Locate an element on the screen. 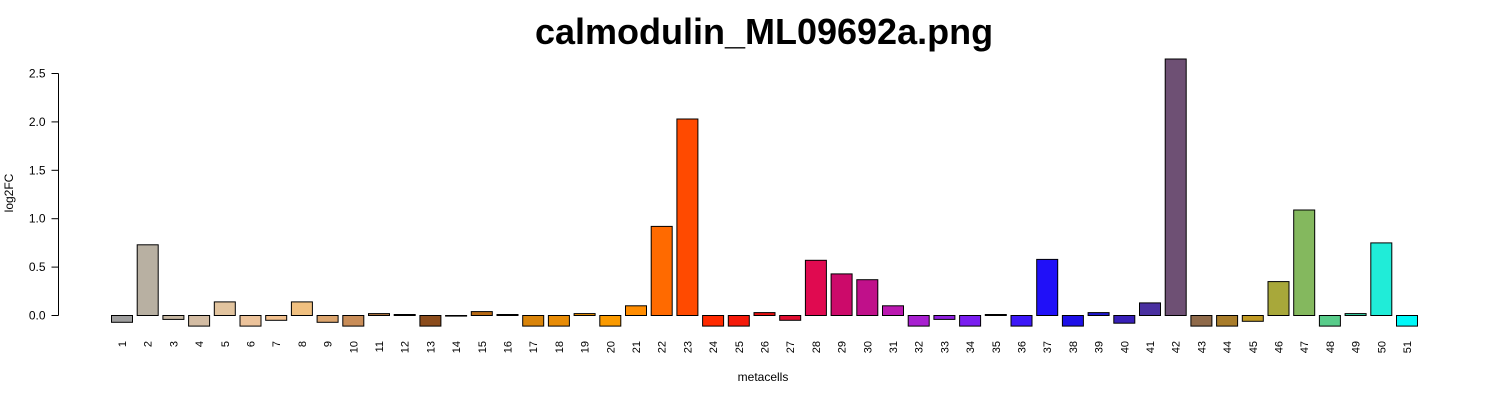 Image resolution: width=1500 pixels, height=400 pixels. x-tick-label: 4 is located at coordinates (200, 344).